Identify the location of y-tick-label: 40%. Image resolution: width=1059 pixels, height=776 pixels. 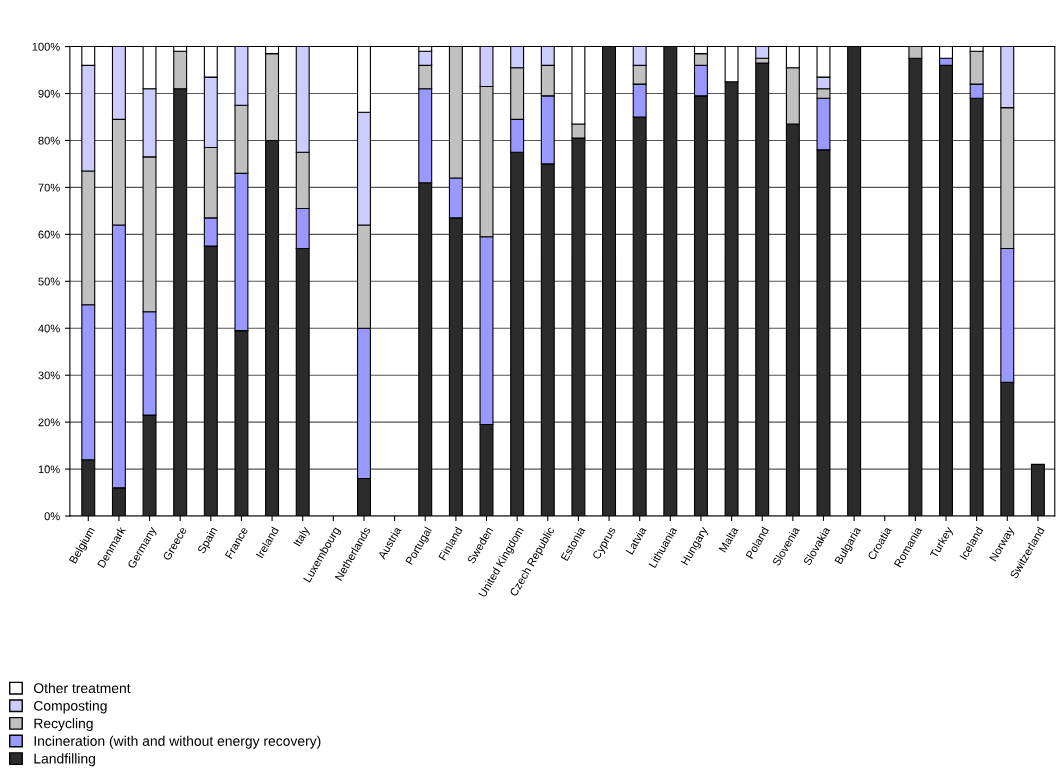
(49, 328).